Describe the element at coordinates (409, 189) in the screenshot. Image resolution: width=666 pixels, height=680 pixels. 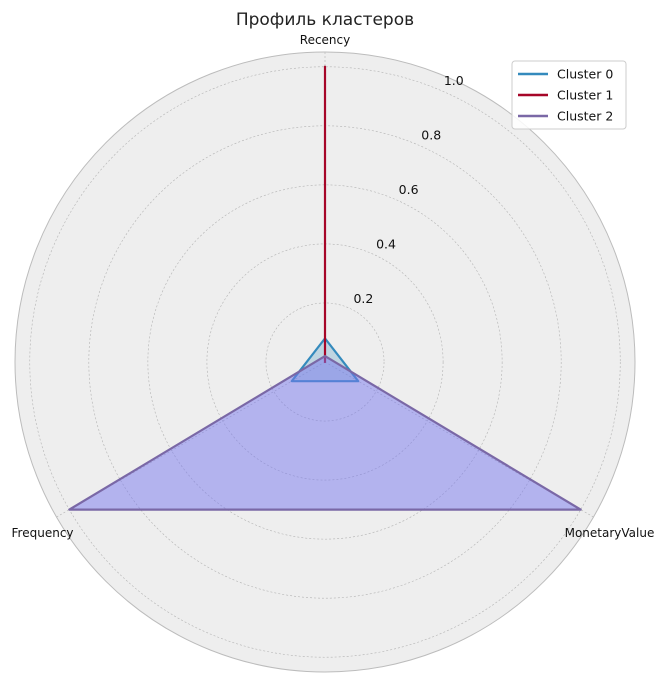
I see `r-tick-label: 0.6` at that location.